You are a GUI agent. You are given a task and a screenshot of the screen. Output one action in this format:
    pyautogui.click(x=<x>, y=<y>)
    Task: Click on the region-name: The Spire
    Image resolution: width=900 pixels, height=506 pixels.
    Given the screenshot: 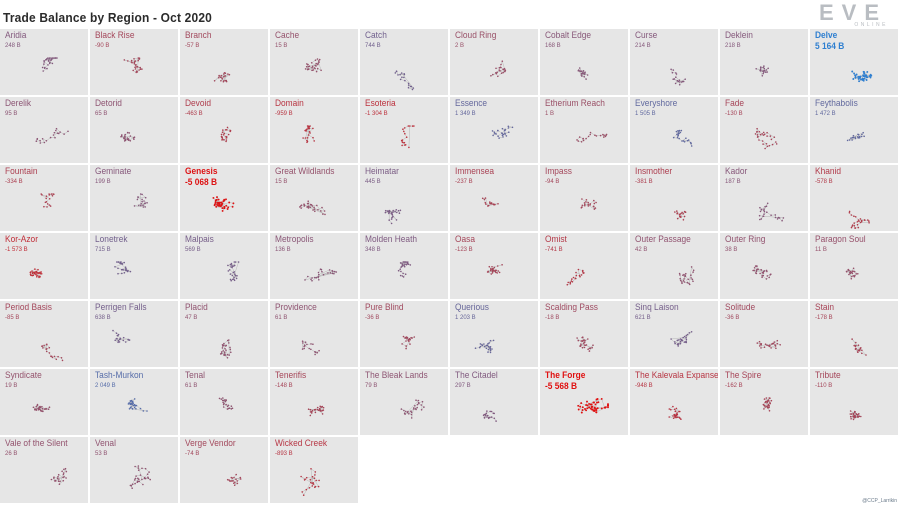 What is the action you would take?
    pyautogui.click(x=743, y=375)
    